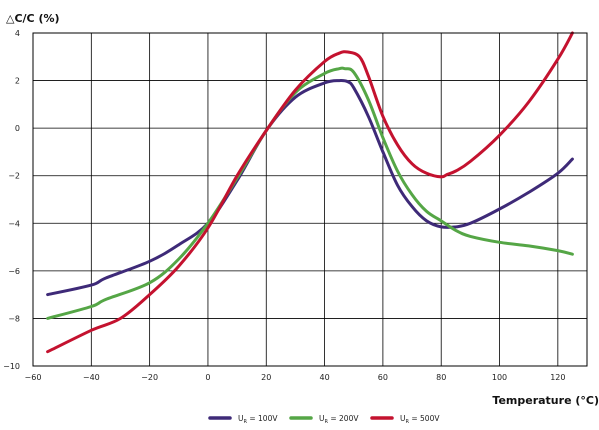 The image size is (599, 430). What do you see at coordinates (545, 400) in the screenshot?
I see `x-axis-label: Temperature (°C)` at bounding box center [545, 400].